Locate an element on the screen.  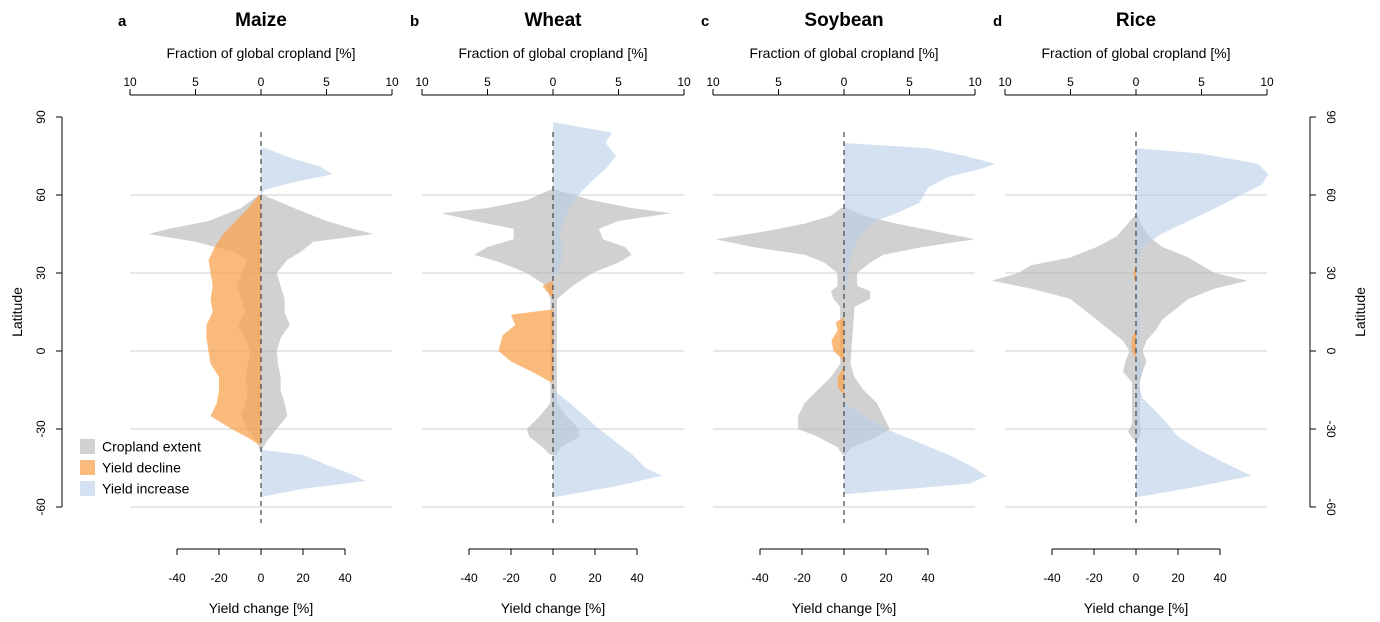
legend-label-cropland: Cropland extent is located at coordinates (151, 447).